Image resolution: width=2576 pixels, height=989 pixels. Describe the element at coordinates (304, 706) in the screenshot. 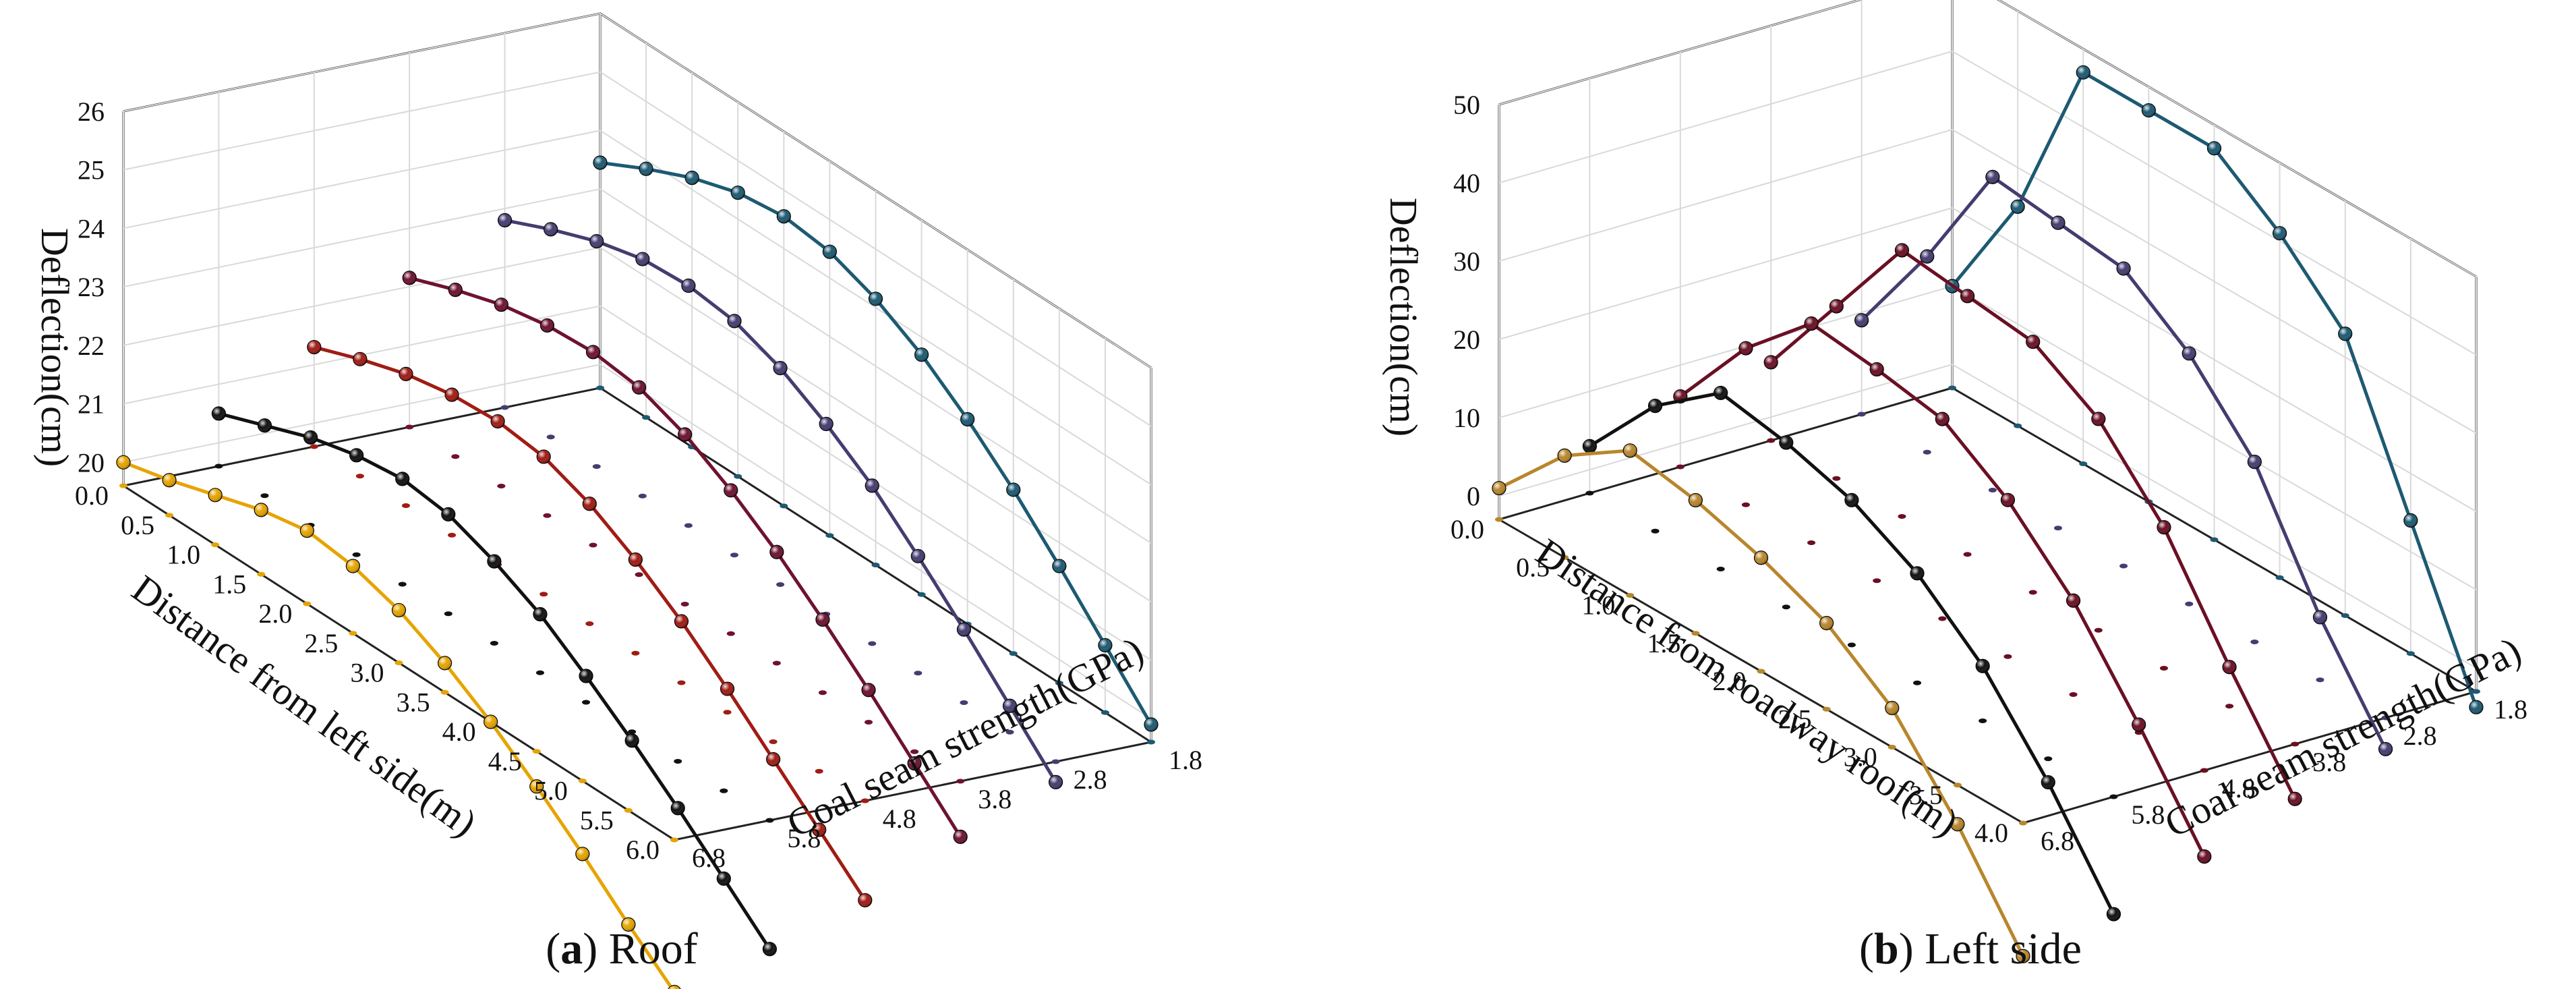

I see `panel-a-x-axis-label: Distance from left side(m)` at that location.